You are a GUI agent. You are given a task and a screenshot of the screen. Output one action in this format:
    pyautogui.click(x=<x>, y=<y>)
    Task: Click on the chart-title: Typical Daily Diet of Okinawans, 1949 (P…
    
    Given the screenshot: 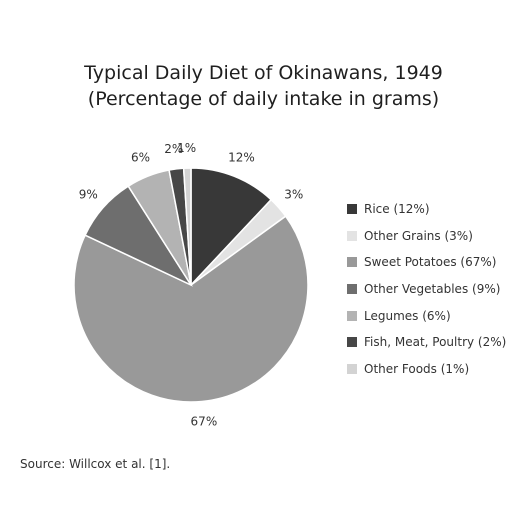 What is the action you would take?
    pyautogui.click(x=263, y=86)
    